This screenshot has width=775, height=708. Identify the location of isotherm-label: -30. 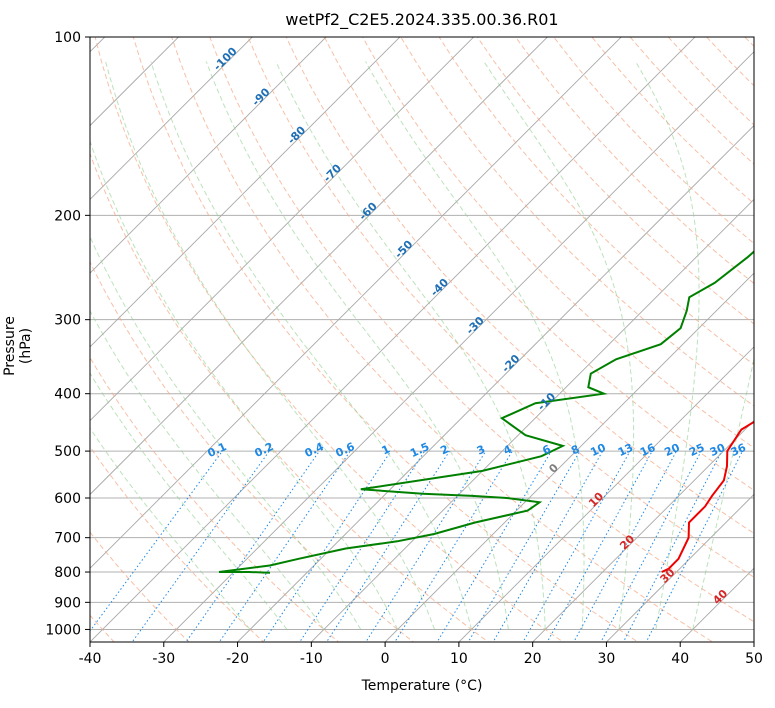
(475, 325).